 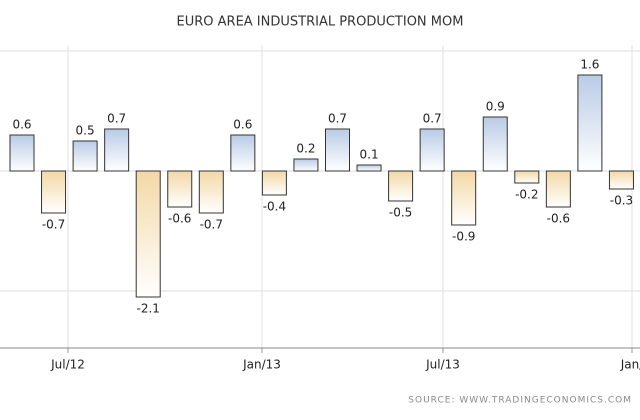 I want to click on source: SOURCE: WWW.TRADINGECONOMICS.COM, so click(x=520, y=401).